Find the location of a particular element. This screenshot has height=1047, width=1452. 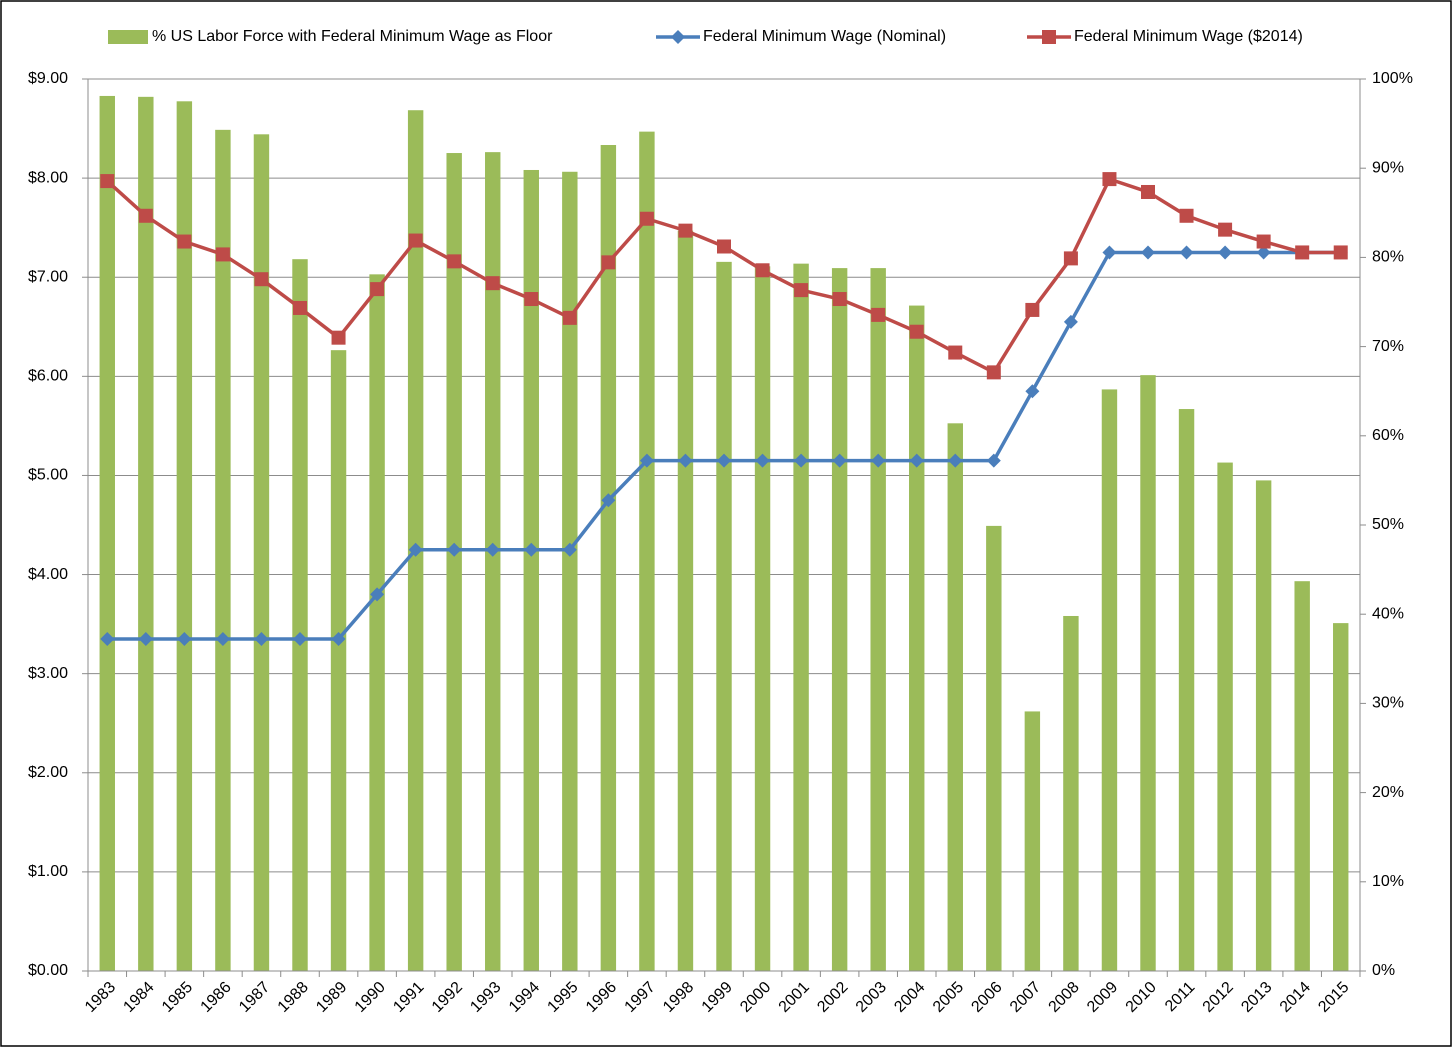

y-tick-label: $8.00 is located at coordinates (48, 177).